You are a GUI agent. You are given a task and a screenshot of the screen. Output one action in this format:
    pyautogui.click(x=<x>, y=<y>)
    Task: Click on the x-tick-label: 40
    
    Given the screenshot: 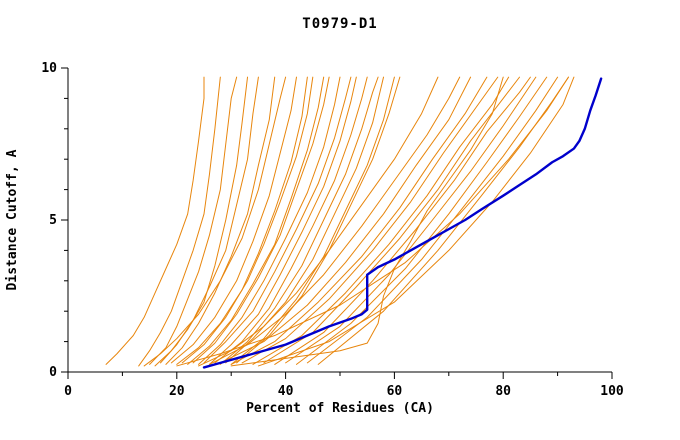 What is the action you would take?
    pyautogui.click(x=286, y=391)
    